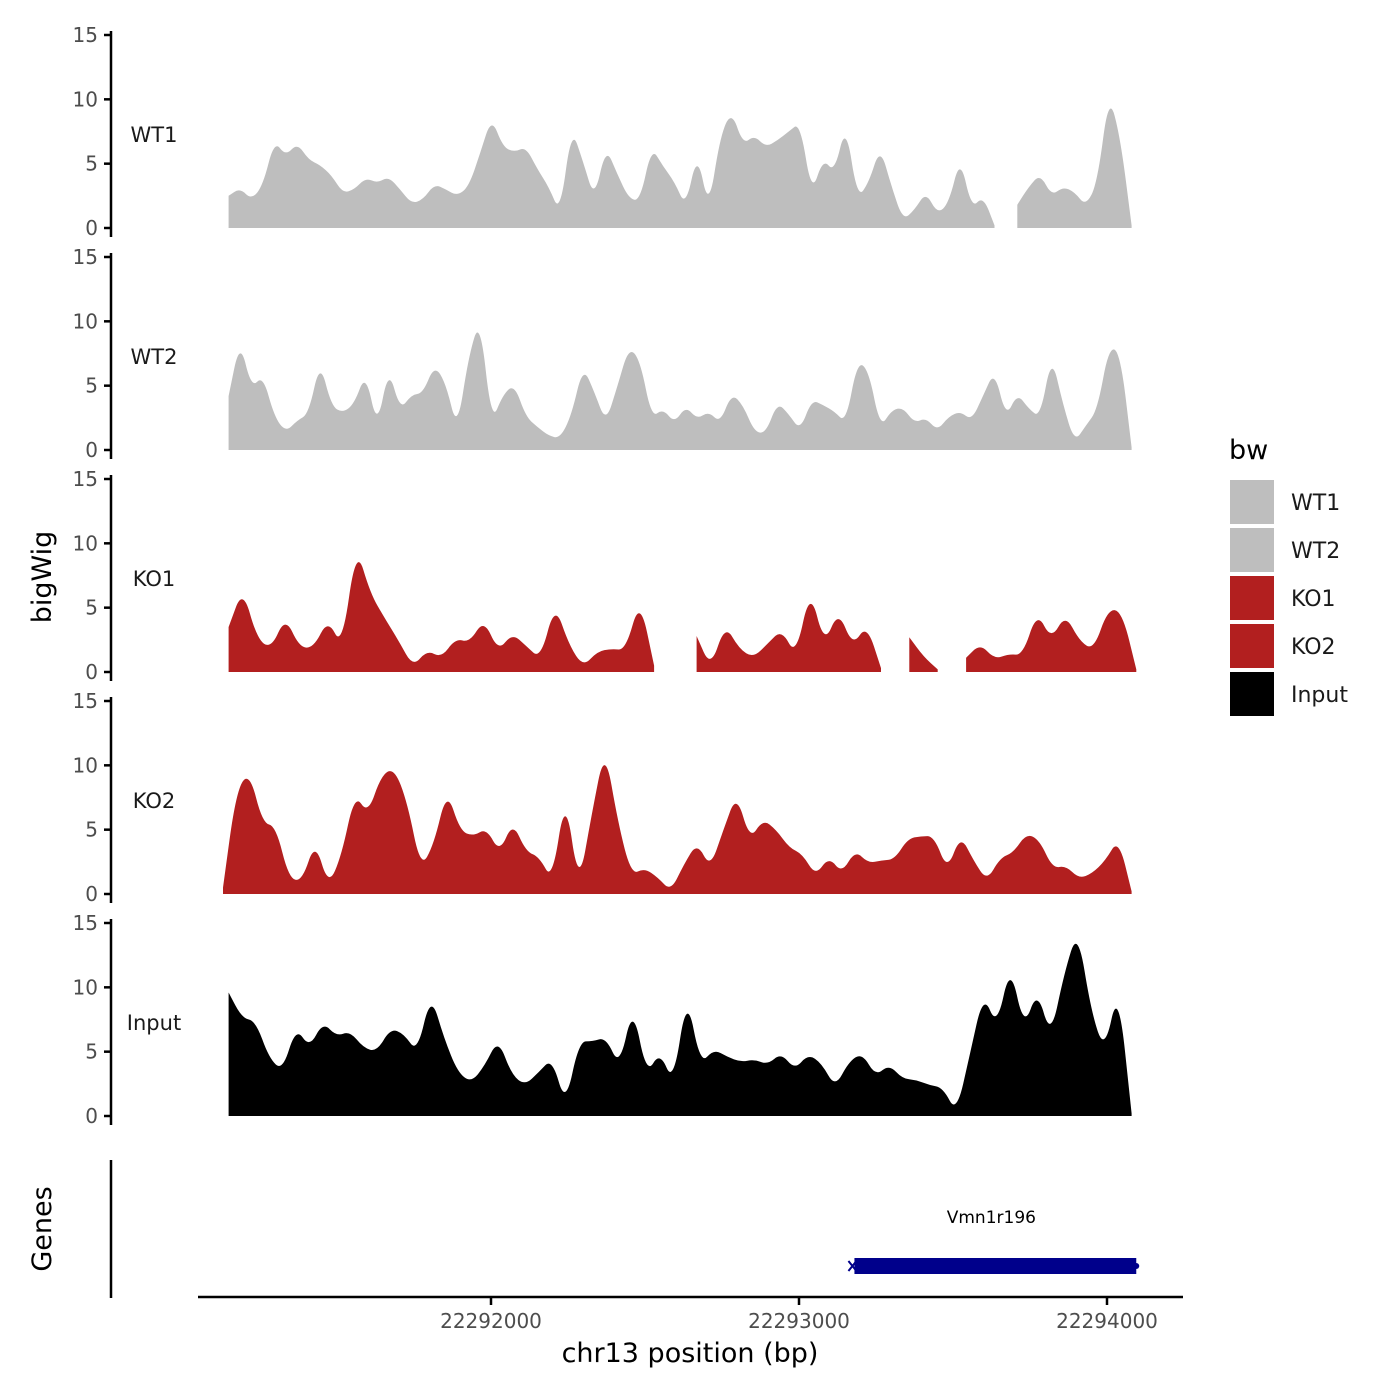 The image size is (1400, 1400). Describe the element at coordinates (680, 168) in the screenshot. I see `track-area-wt1` at that location.